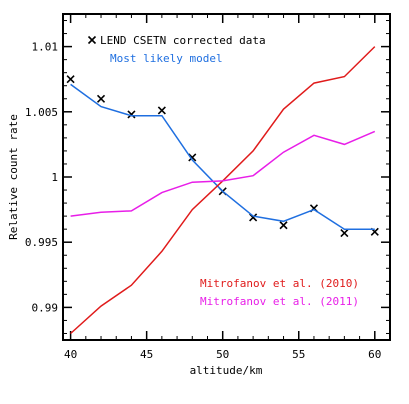 Image resolution: width=409 pixels, height=404 pixels. I want to click on x-axis-title: altitude/km, so click(226, 370).